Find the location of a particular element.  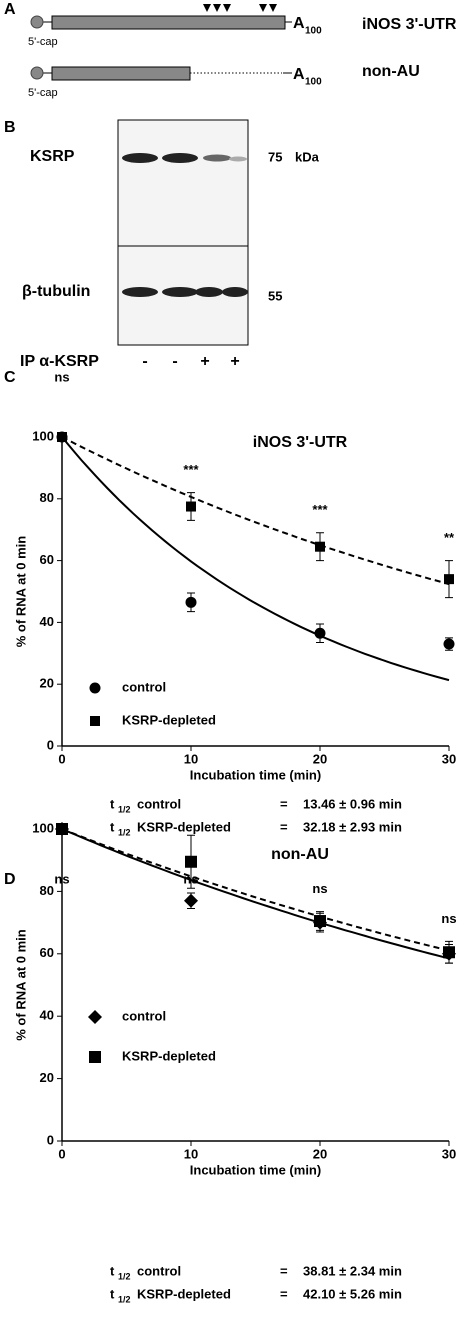

construct: 5'-cap A 100 iNOS 3'-UTR is located at coordinates (242, 26).